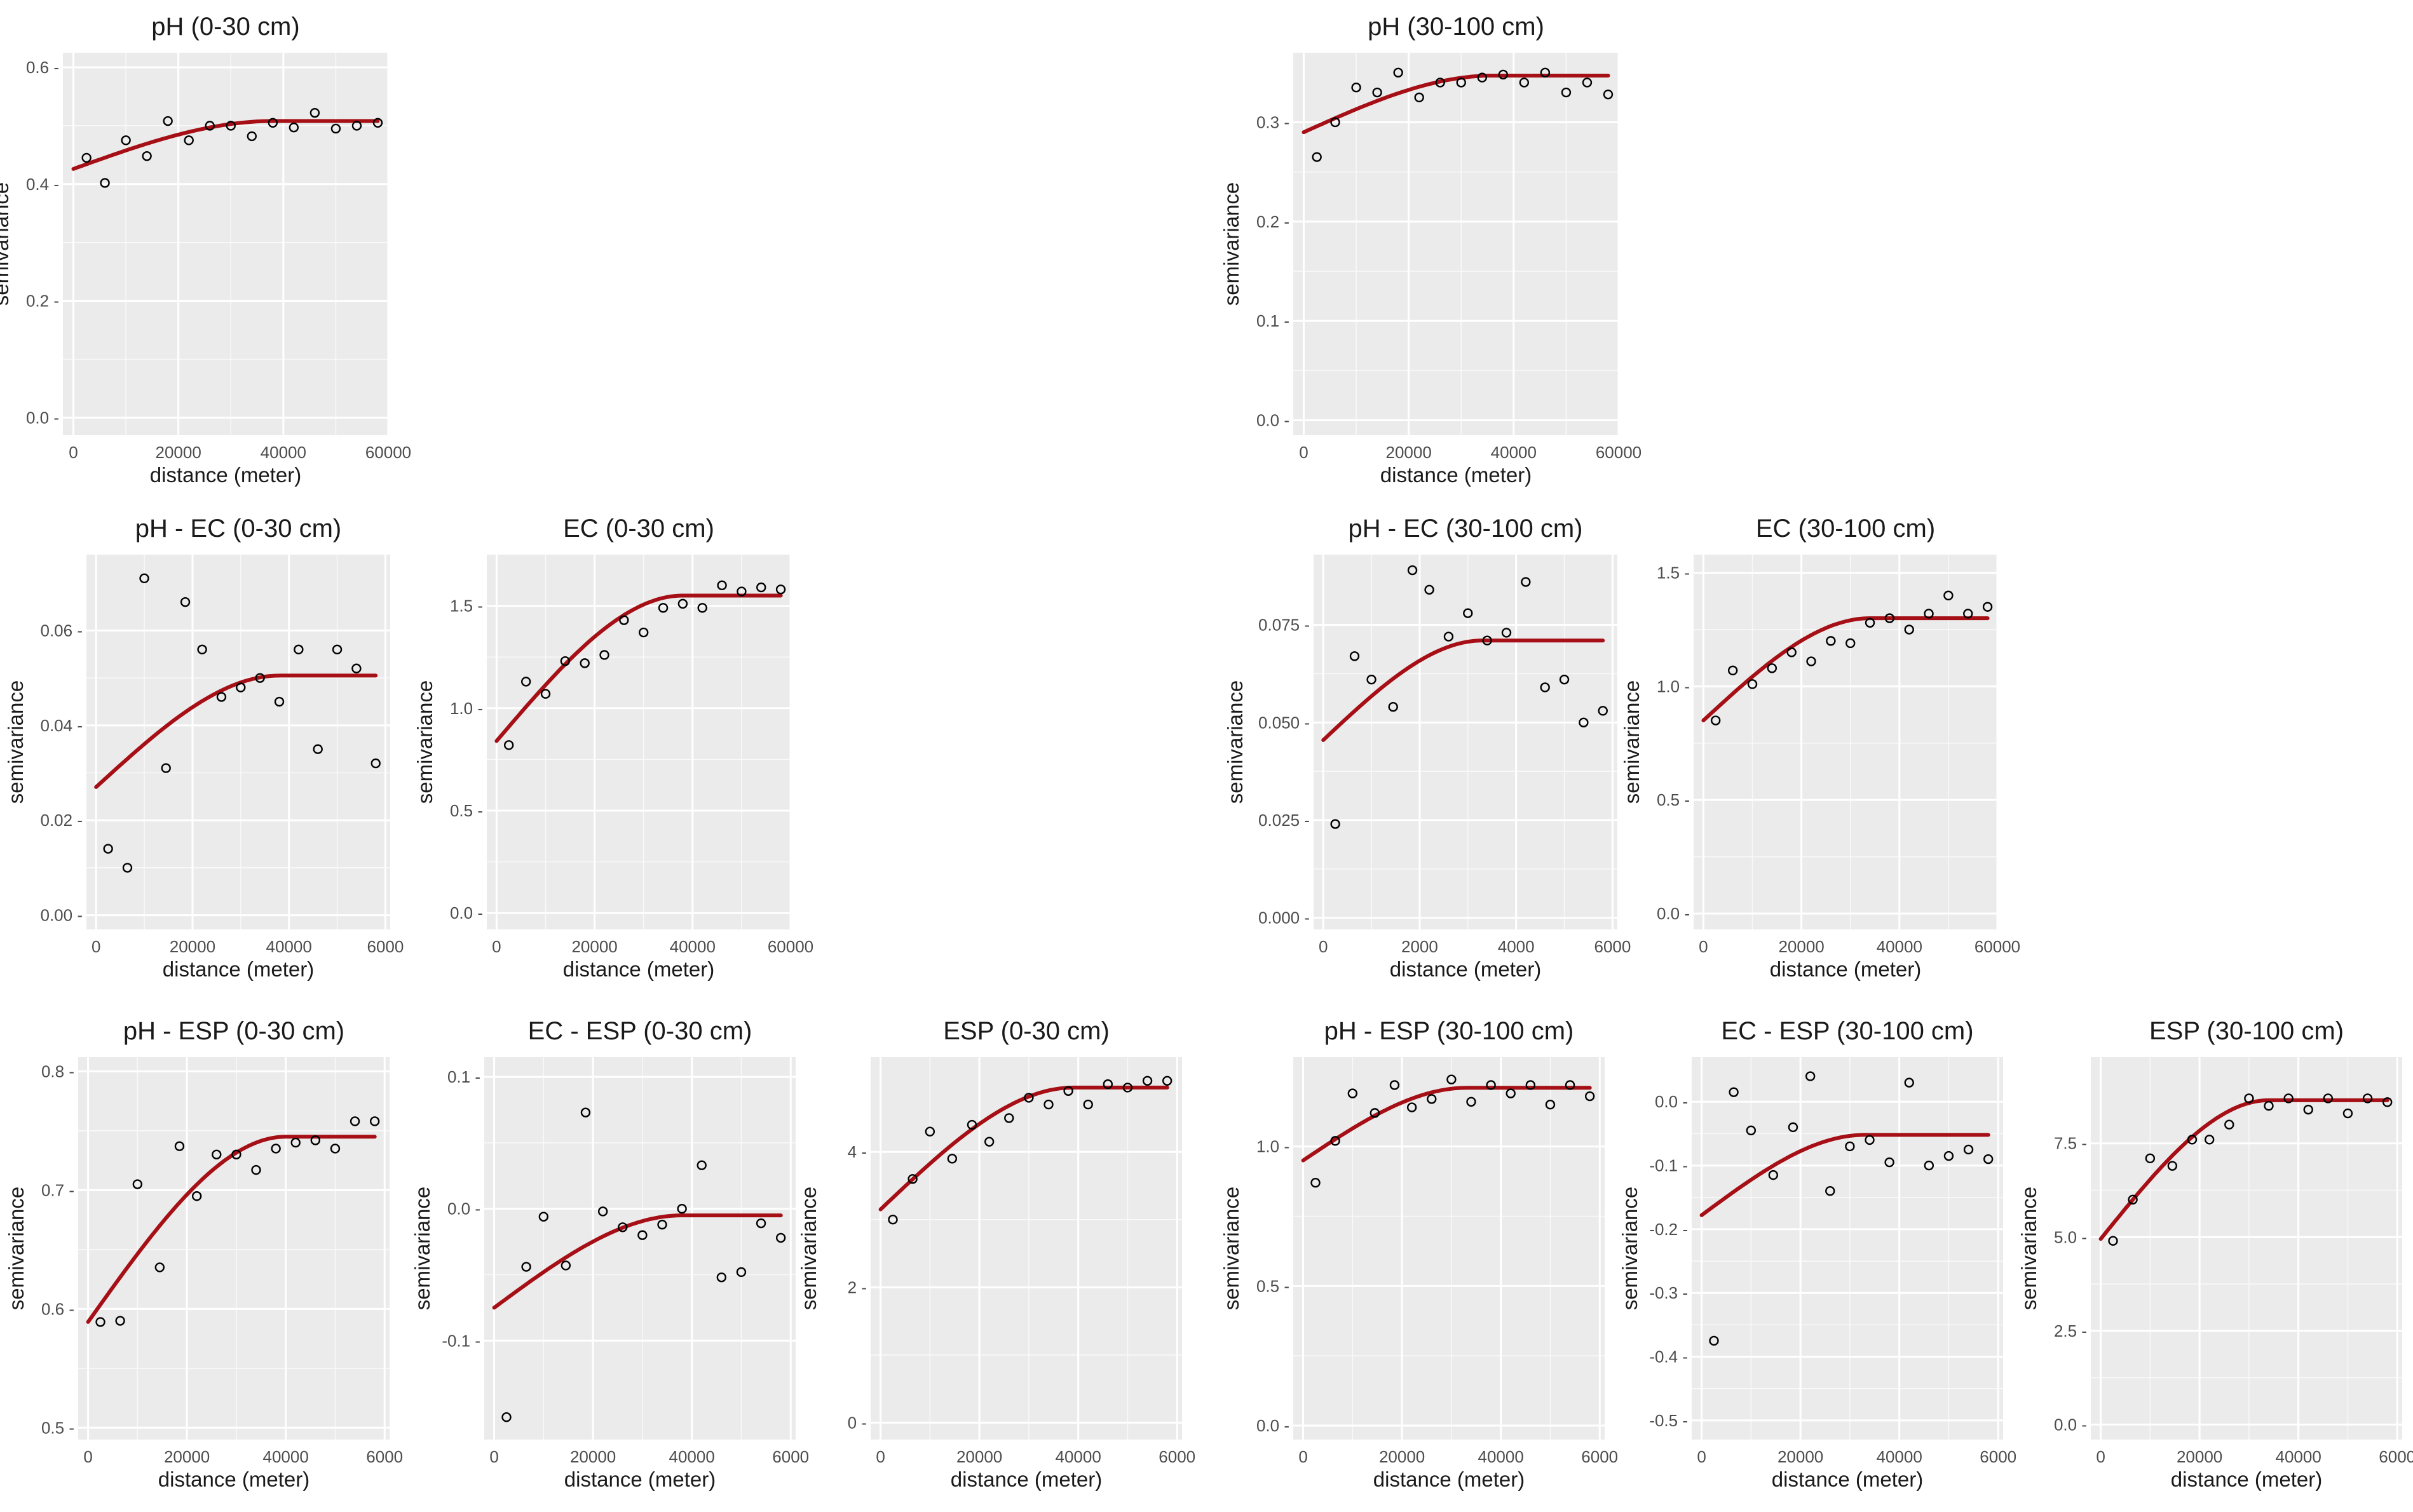 Image resolution: width=2413 pixels, height=1512 pixels. Describe the element at coordinates (2070, 1143) in the screenshot. I see `y-tick-label: 7.5 -` at that location.